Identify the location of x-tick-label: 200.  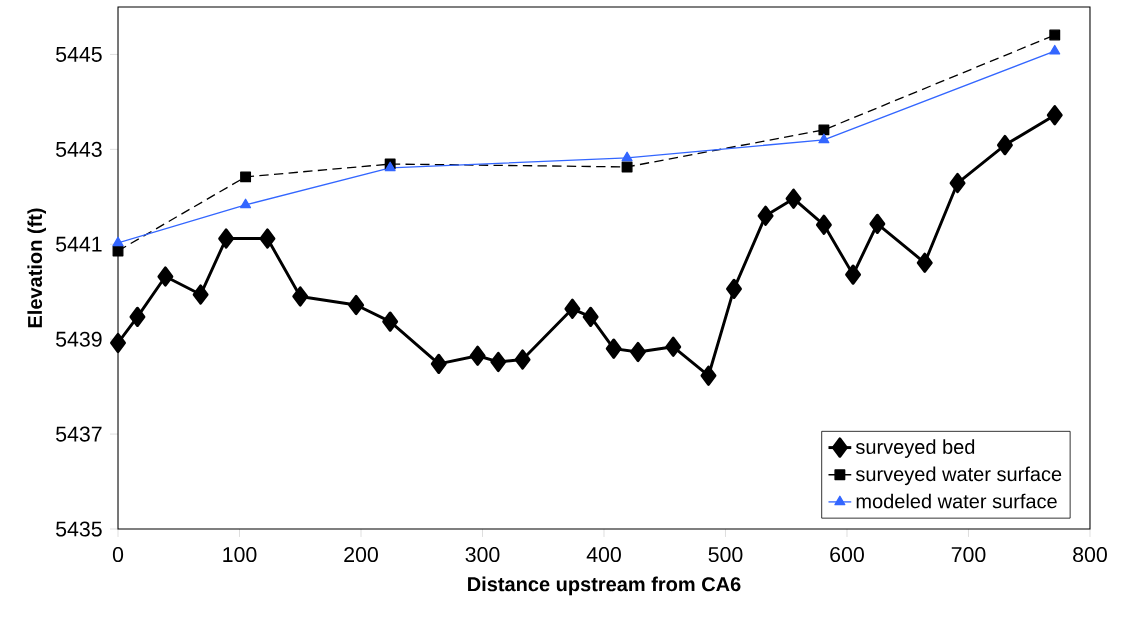
(361, 555).